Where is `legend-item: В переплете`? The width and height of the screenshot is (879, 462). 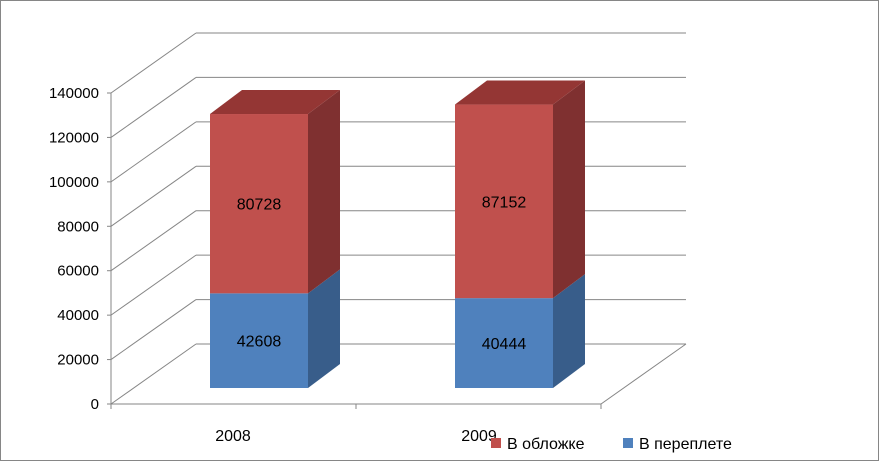 legend-item: В переплете is located at coordinates (677, 444).